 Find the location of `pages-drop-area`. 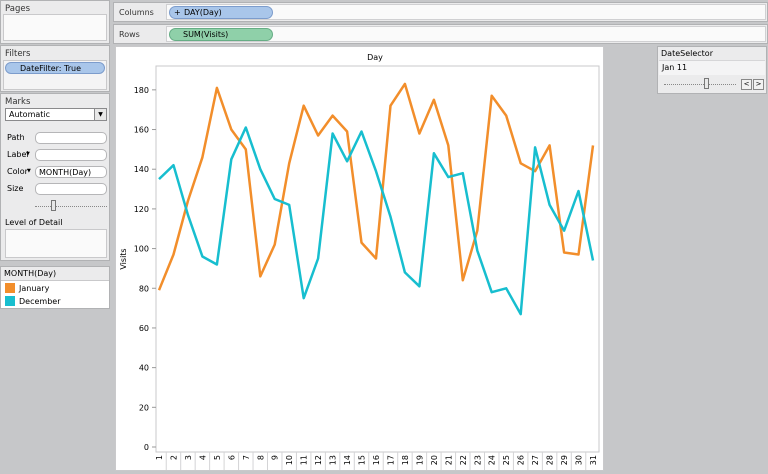

pages-drop-area is located at coordinates (55, 27).